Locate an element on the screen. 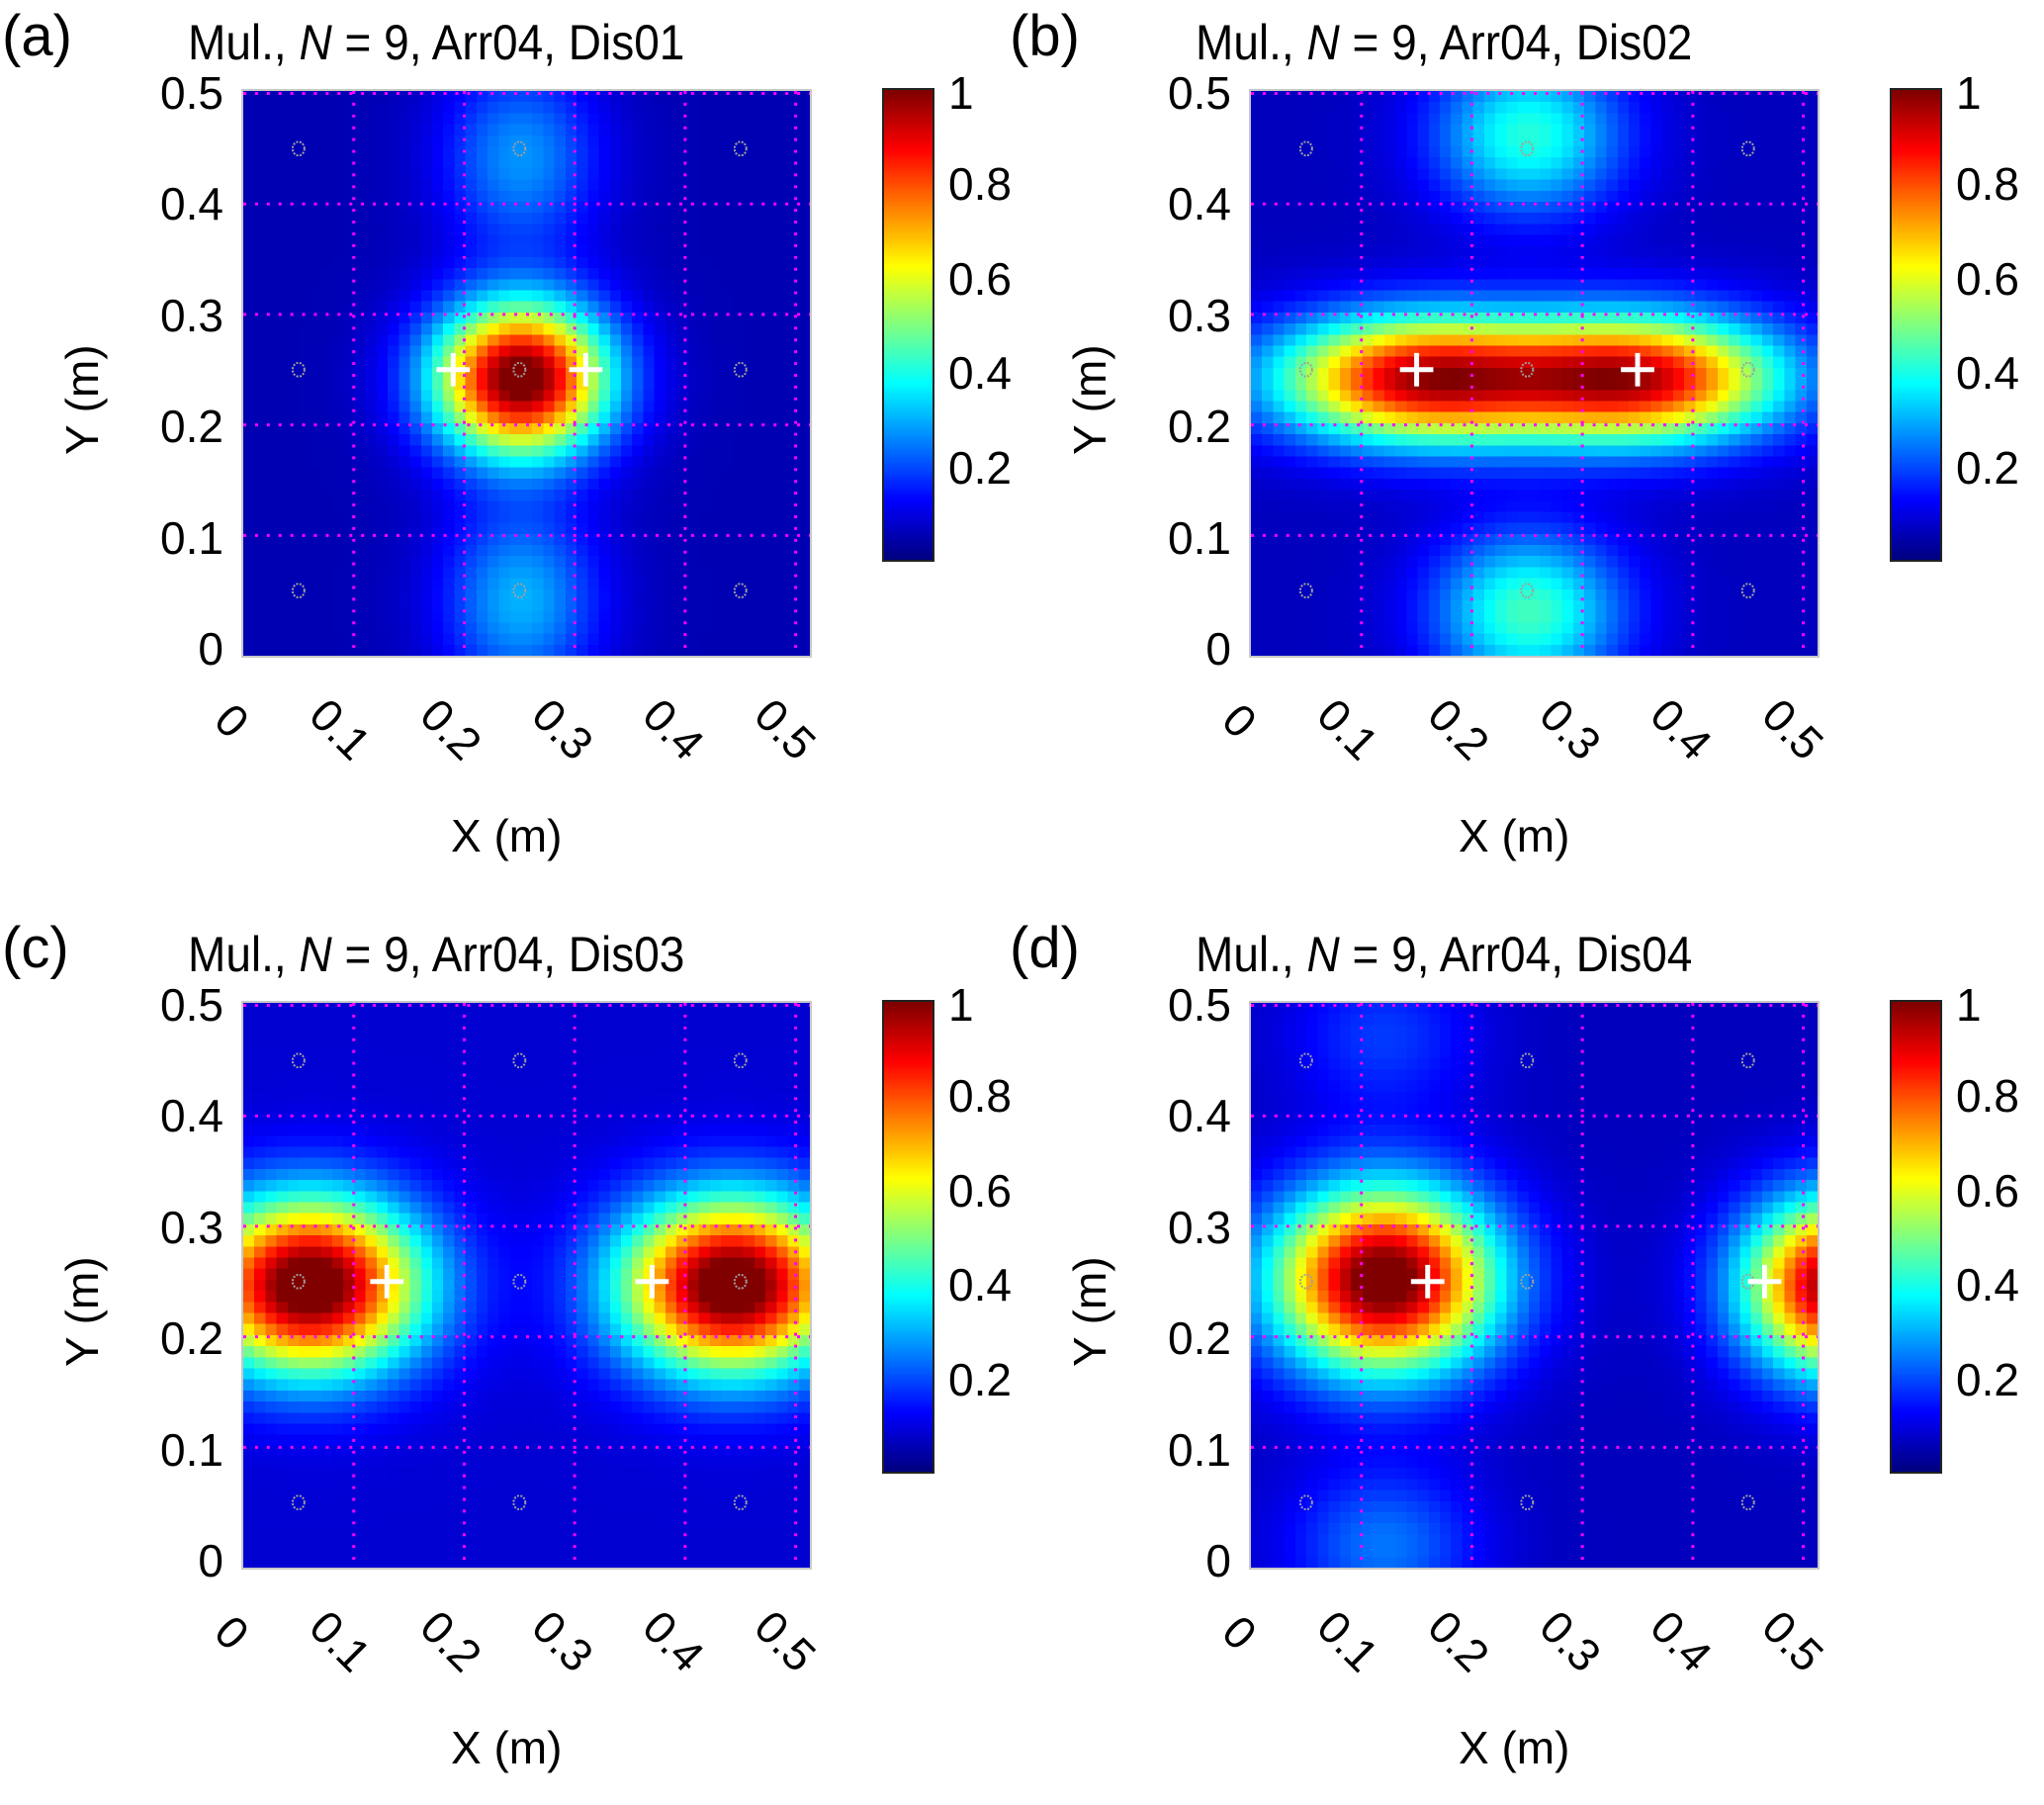 The height and width of the screenshot is (1805, 2044). chart-title: Mul., N = 9, Arr04, Dis03 is located at coordinates (436, 954).